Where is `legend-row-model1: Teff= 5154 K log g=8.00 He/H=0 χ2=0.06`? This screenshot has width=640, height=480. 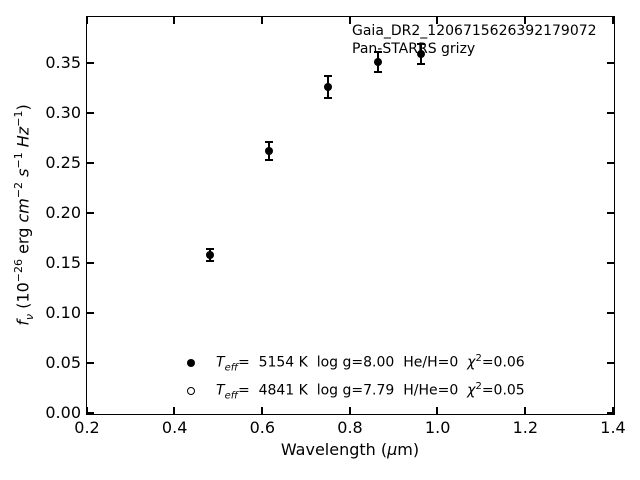 legend-row-model1: Teff= 5154 K log g=8.00 He/H=0 χ2=0.06 is located at coordinates (356, 363).